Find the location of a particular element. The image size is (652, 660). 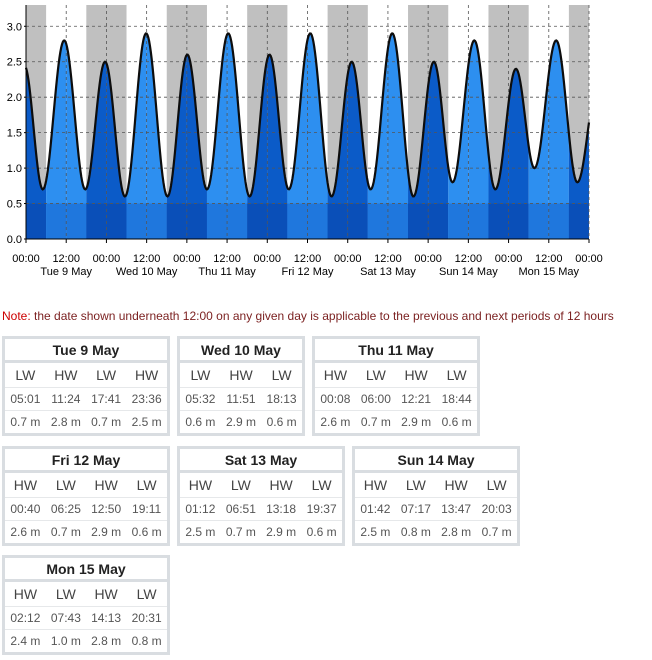

y-tick-label: 0.5 is located at coordinates (14, 205).